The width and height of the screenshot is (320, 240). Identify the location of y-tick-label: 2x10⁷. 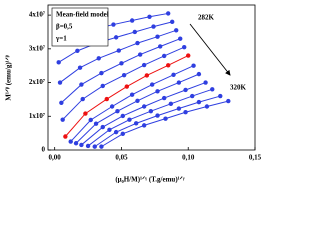
(37, 82).